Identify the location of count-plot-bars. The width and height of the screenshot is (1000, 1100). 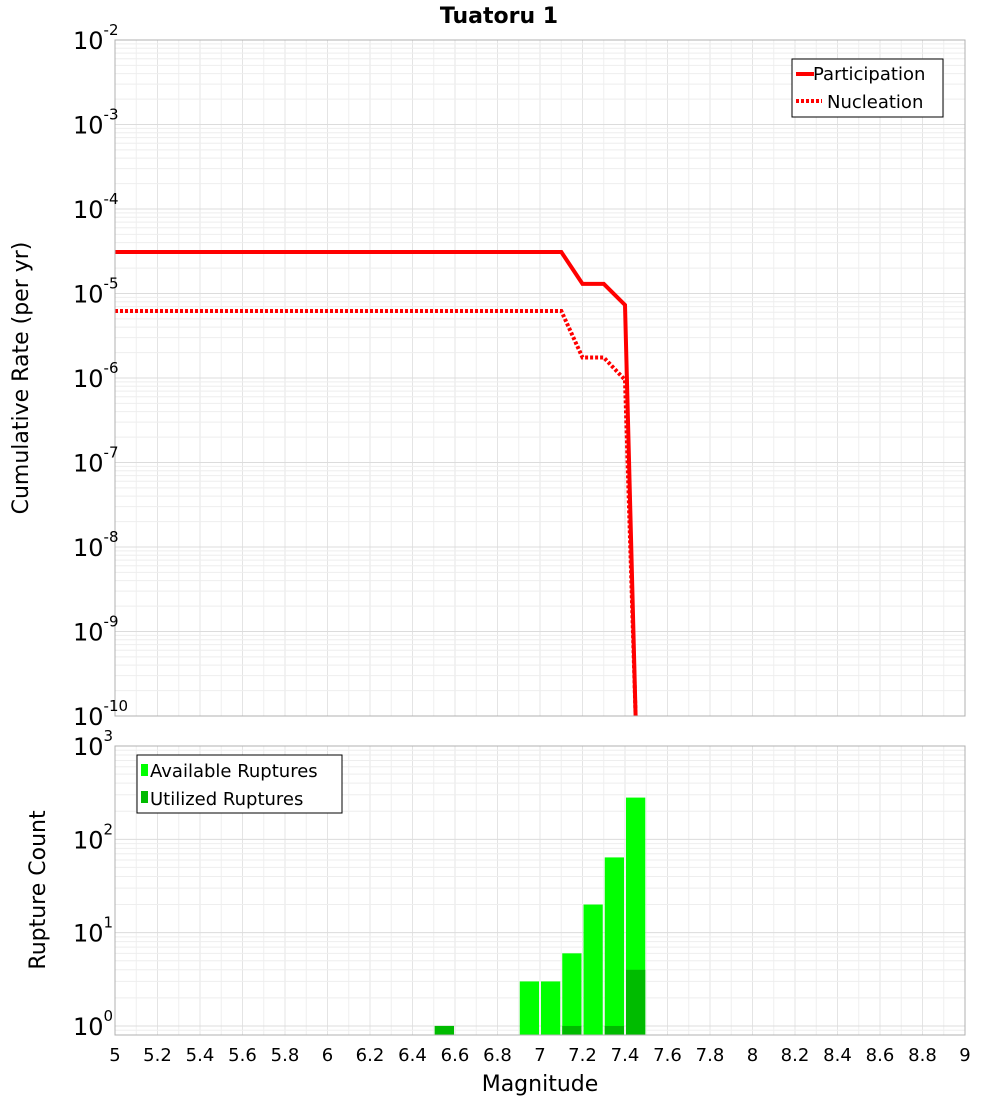
(540, 916).